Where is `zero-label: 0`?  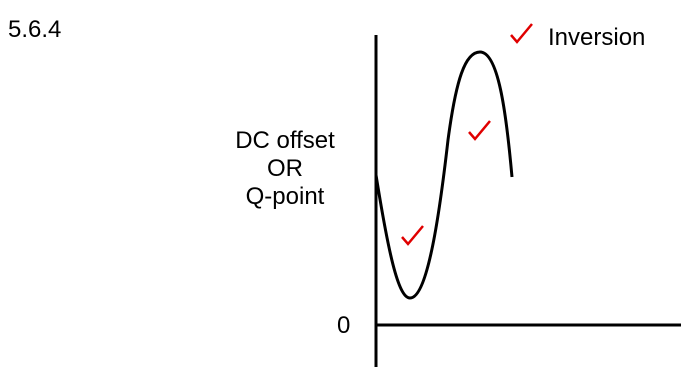 zero-label: 0 is located at coordinates (344, 325).